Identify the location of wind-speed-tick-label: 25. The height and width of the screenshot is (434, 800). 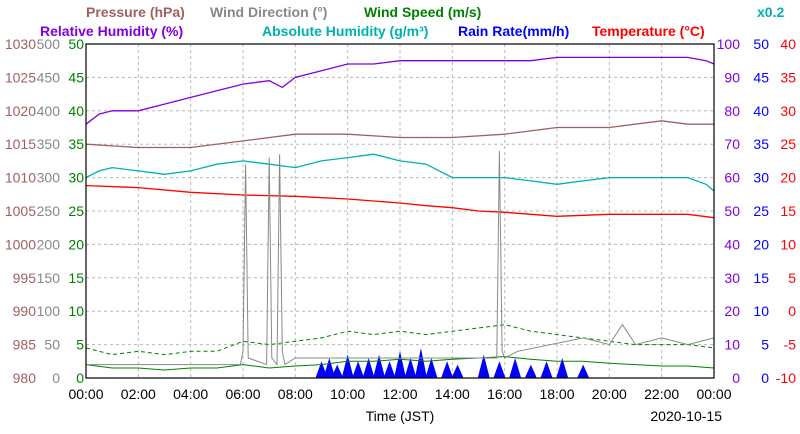
(76, 211).